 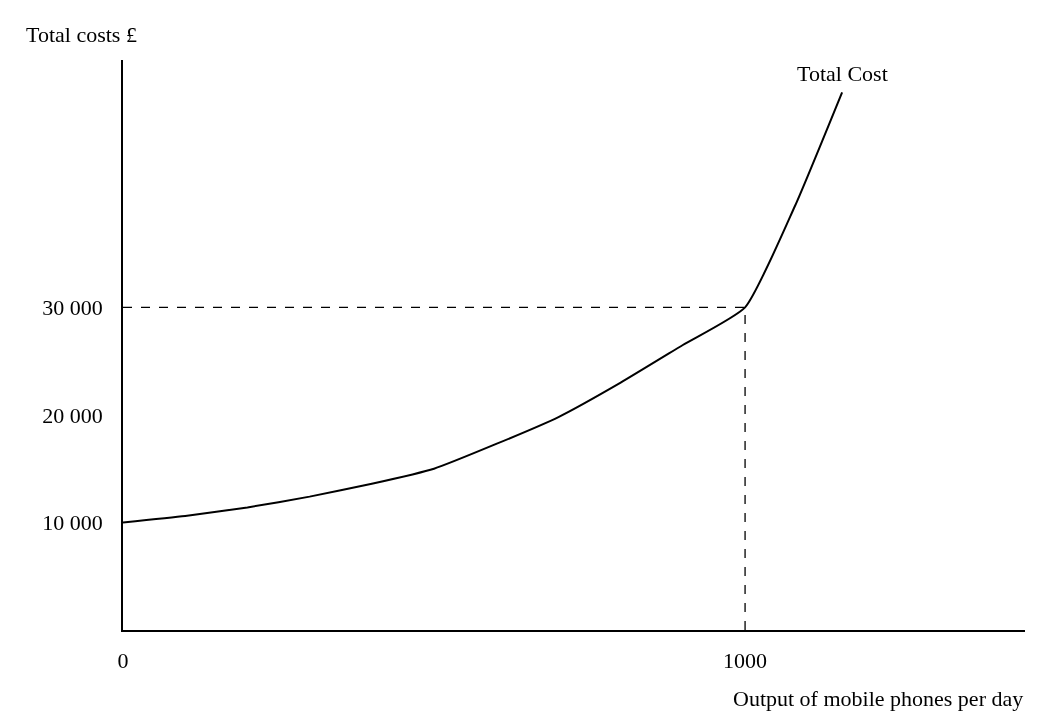 What do you see at coordinates (72, 415) in the screenshot?
I see `y-tick-label: 20 000` at bounding box center [72, 415].